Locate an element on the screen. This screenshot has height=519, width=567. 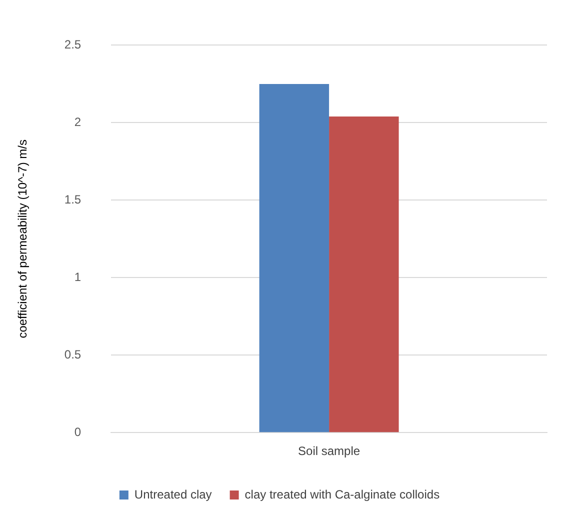
x-tick-label: Soil sample is located at coordinates (329, 451).